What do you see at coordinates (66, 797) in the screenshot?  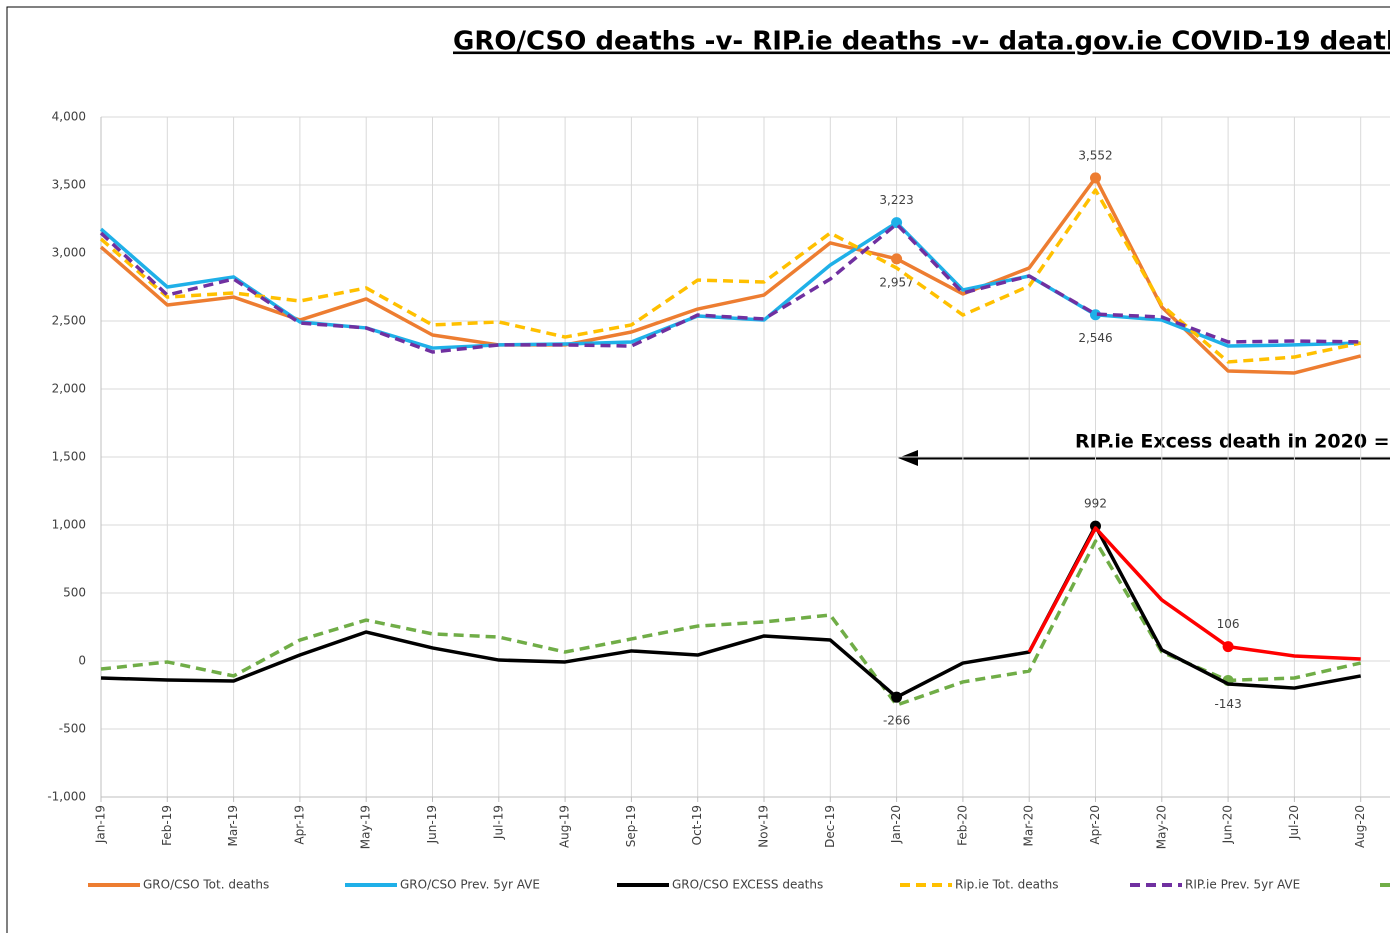 I see `y-tick-label: -1,000` at bounding box center [66, 797].